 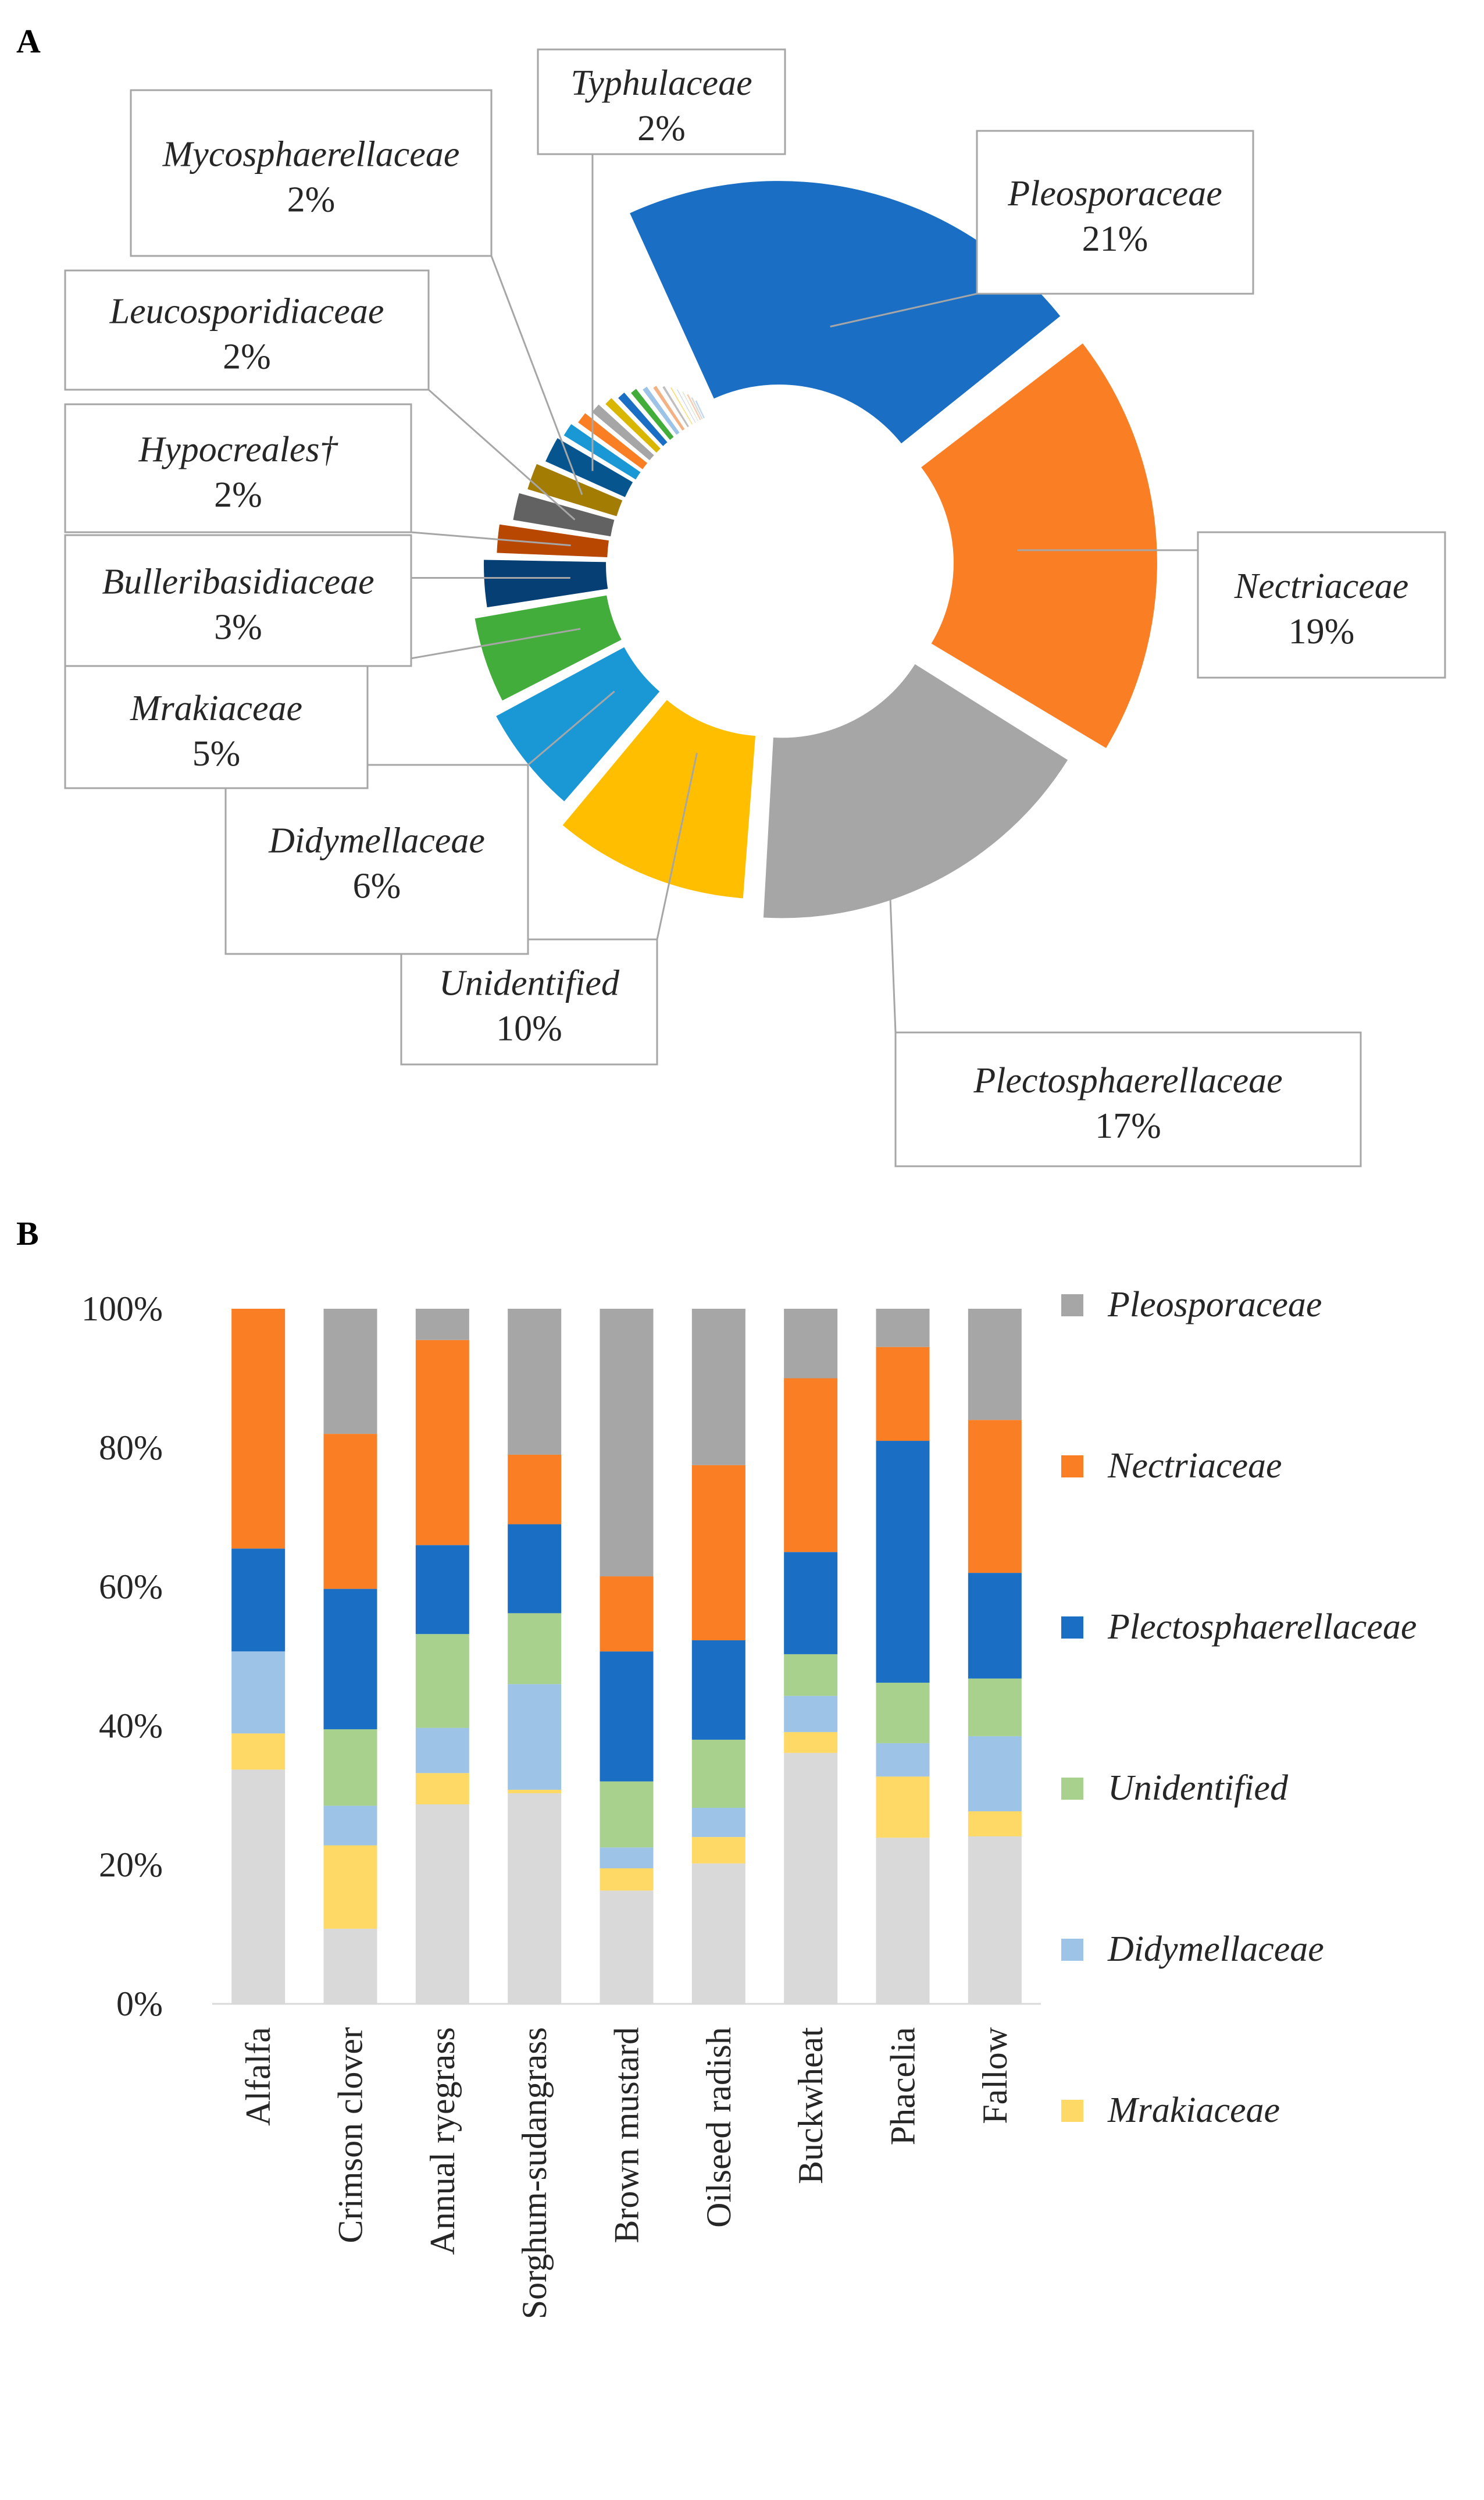 I want to click on category-label: Phacelia, so click(x=903, y=2086).